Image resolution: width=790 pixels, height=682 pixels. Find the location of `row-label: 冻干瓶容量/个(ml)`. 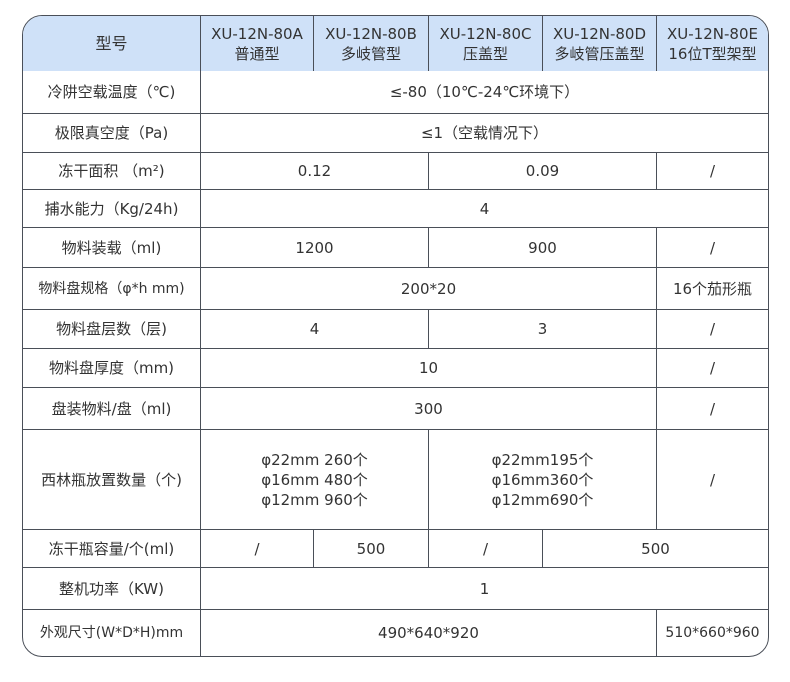

row-label: 冻干瓶容量/个(ml) is located at coordinates (112, 549).